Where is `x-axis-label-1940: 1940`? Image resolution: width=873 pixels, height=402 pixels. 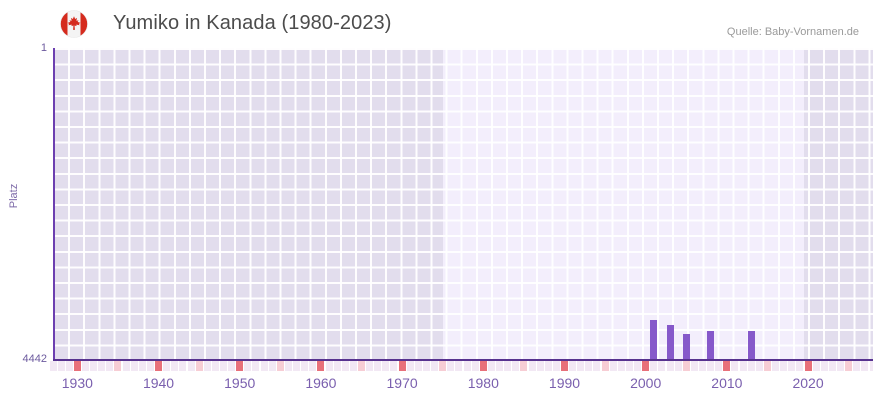 x-axis-label-1940: 1940 is located at coordinates (158, 383).